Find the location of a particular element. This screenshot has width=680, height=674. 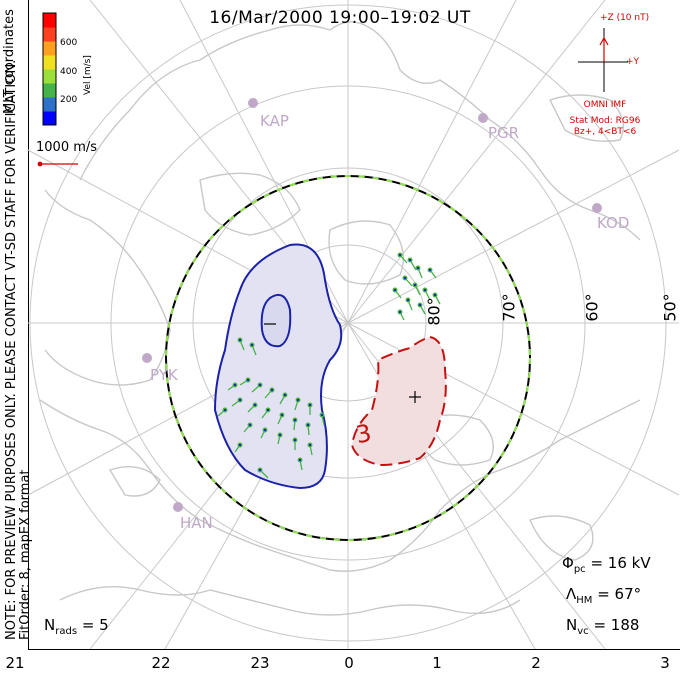

vectors-dawn is located at coordinates (416, 286).